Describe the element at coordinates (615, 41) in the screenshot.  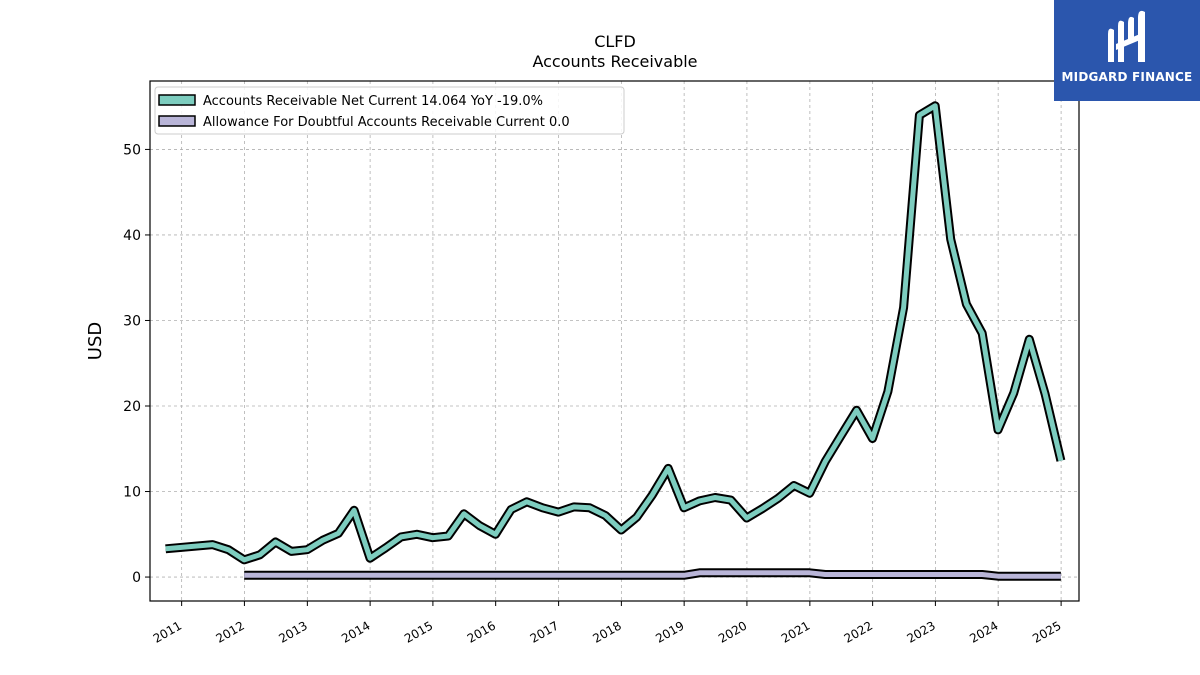
I see `chart-title: CLFD` at that location.